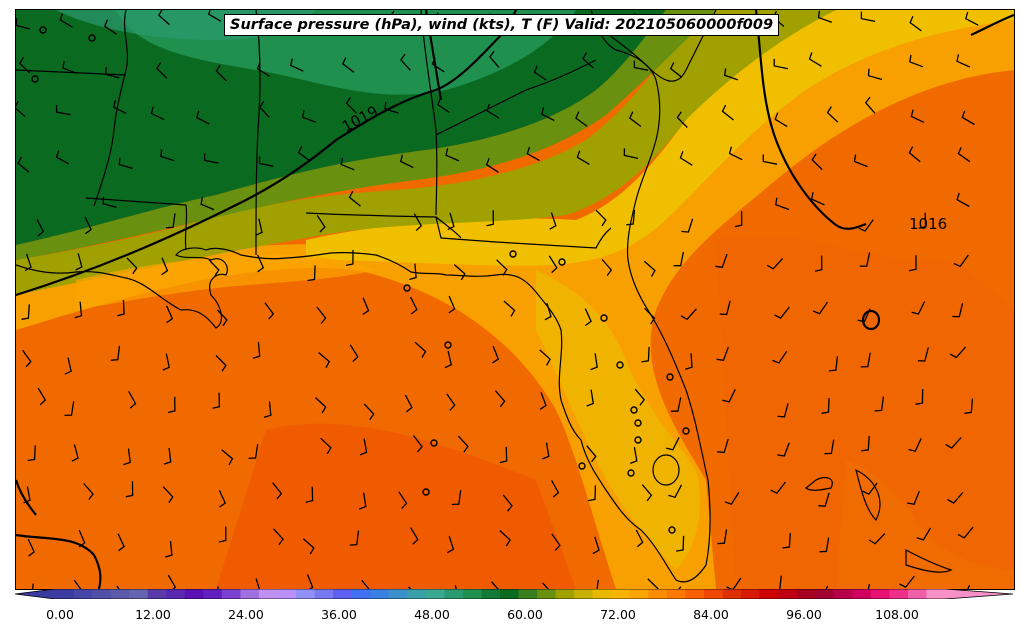 The width and height of the screenshot is (1022, 633). I want to click on colorbar-tick-label: 108.00, so click(897, 614).